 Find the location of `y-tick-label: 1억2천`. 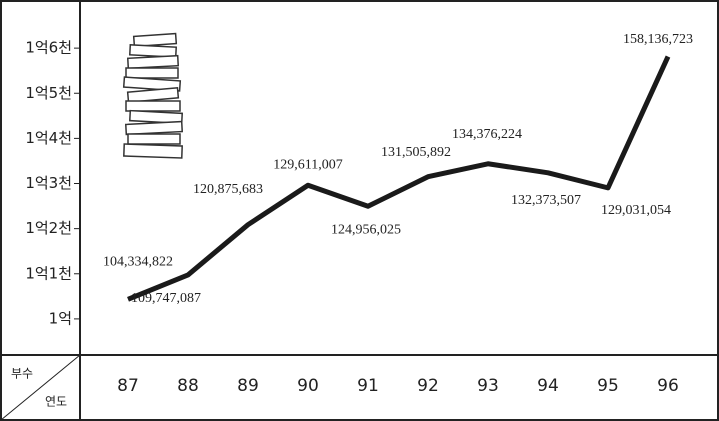

y-tick-label: 1억2천 is located at coordinates (48, 228).